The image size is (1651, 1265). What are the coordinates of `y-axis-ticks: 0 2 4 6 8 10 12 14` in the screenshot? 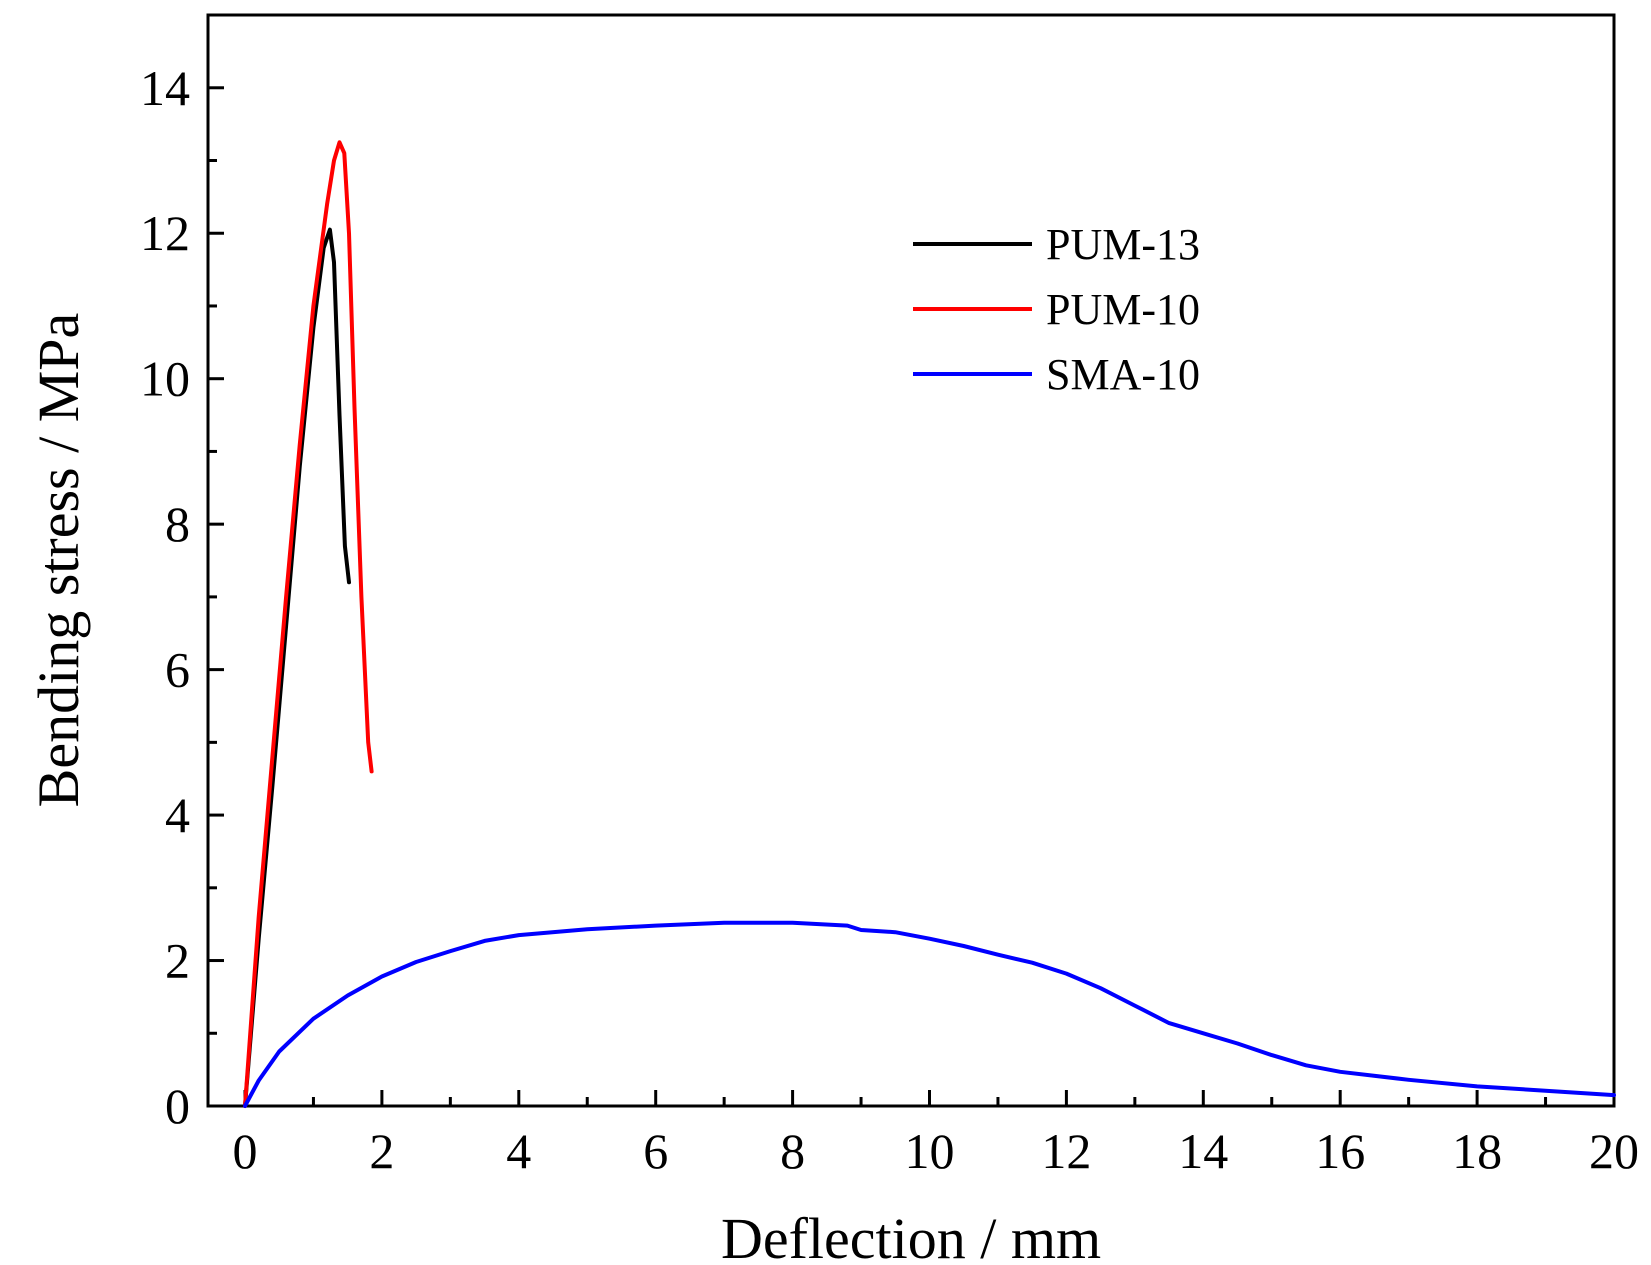 It's located at (182, 597).